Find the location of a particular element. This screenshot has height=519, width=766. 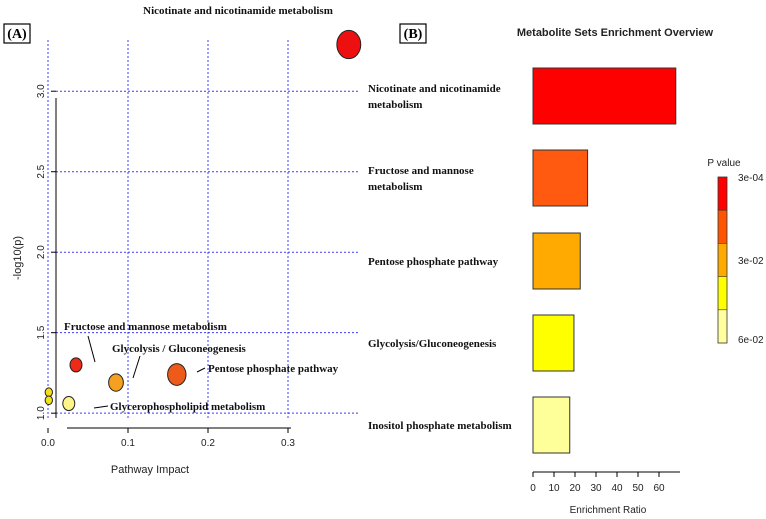

category-label-0-0: Nicotinate and nicotinamide is located at coordinates (434, 89).